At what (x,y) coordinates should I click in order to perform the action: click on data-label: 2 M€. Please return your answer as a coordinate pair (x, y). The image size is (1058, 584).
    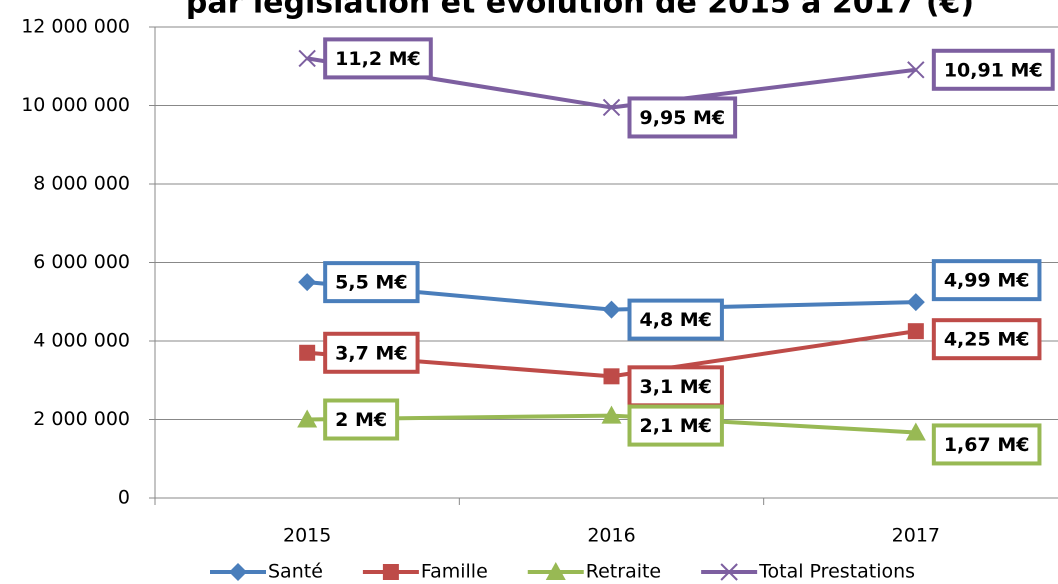
    Looking at the image, I should click on (361, 419).